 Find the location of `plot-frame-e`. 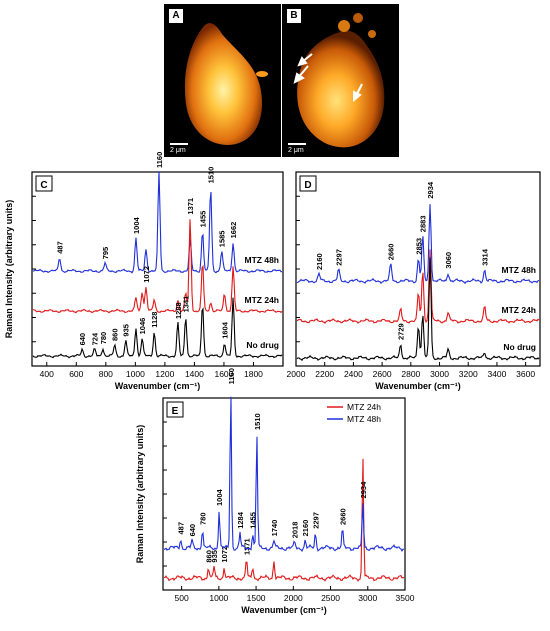

plot-frame-e is located at coordinates (284, 494).